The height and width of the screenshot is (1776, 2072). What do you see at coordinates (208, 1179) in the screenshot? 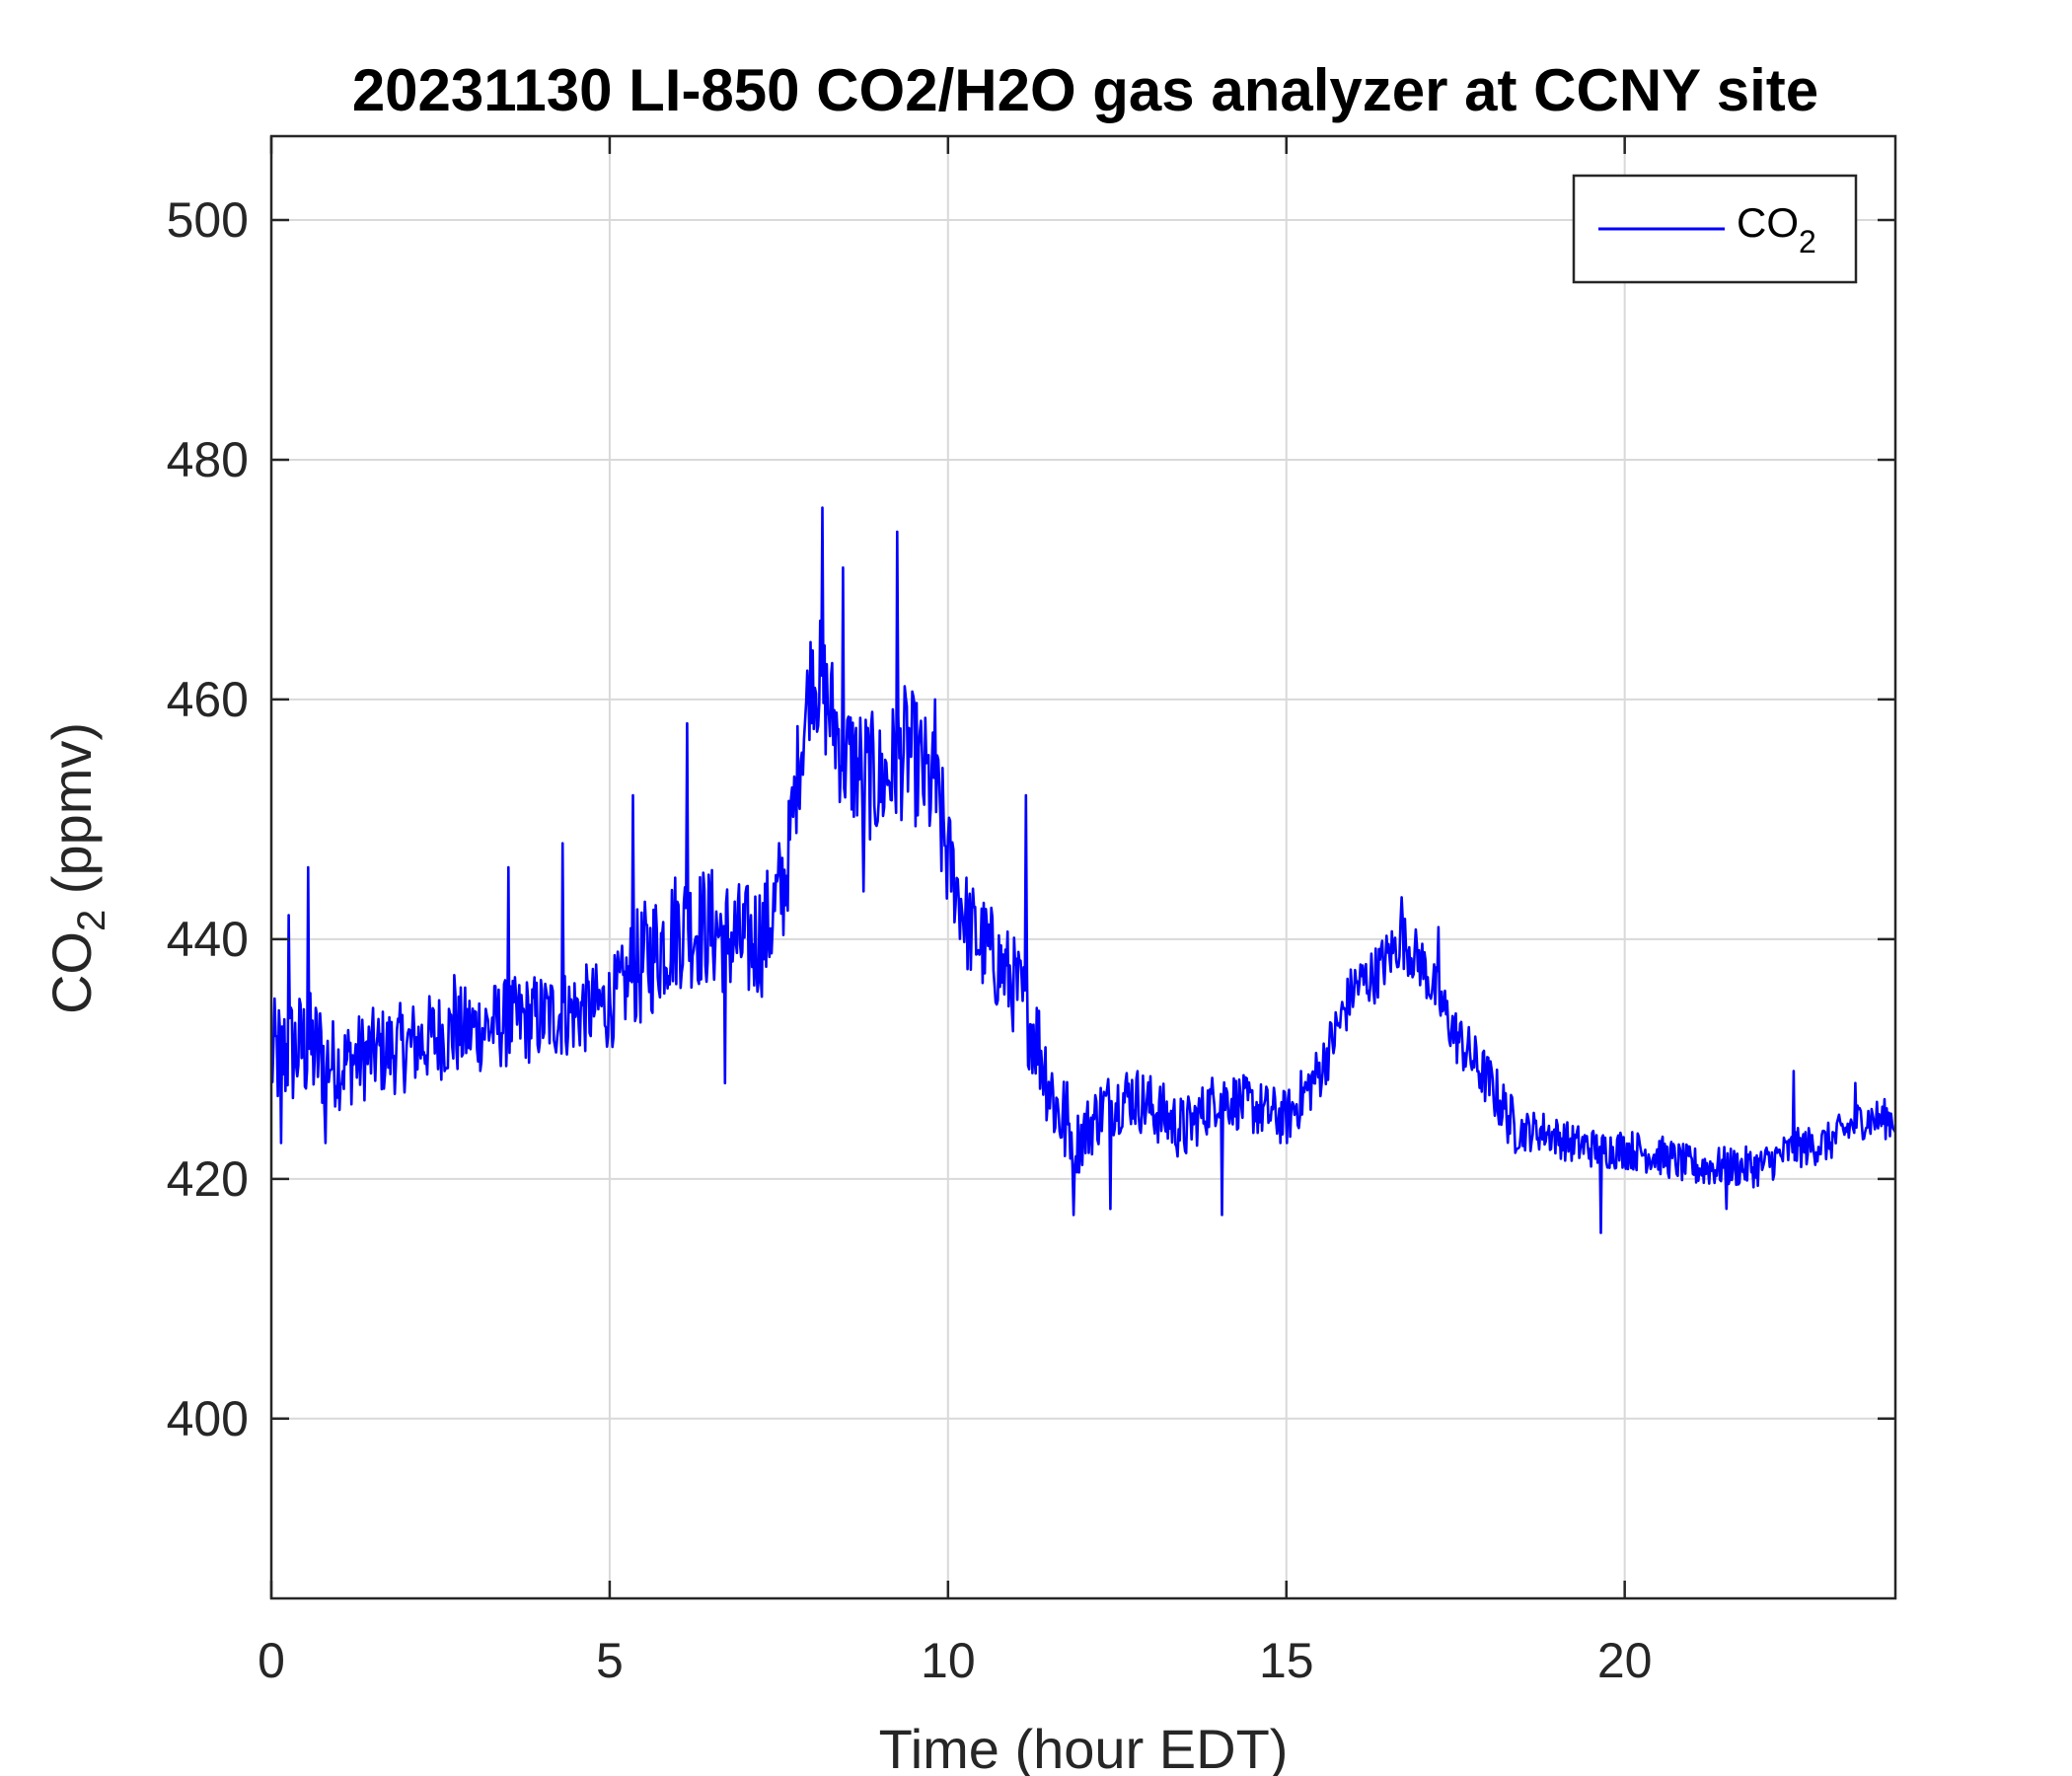
I see `y-tick-label: 420` at bounding box center [208, 1179].